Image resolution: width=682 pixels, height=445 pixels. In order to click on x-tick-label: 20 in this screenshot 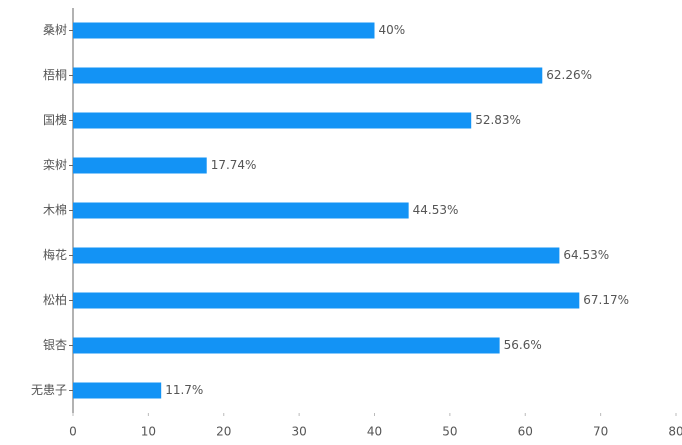, I will do `click(223, 432)`.